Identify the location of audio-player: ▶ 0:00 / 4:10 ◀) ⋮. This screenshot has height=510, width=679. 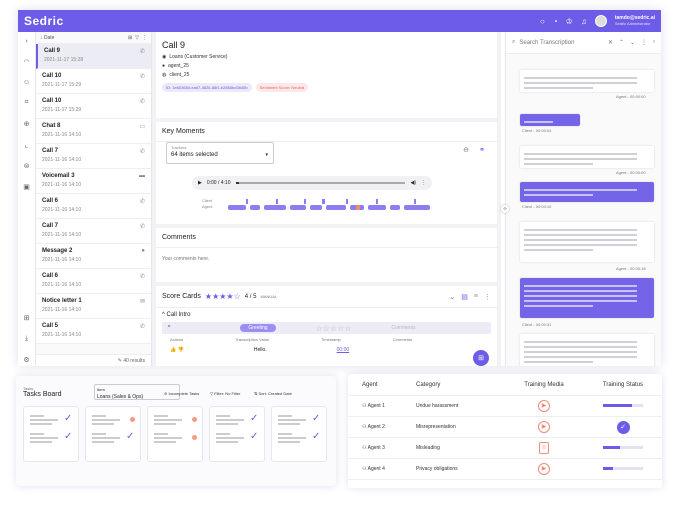
(312, 183).